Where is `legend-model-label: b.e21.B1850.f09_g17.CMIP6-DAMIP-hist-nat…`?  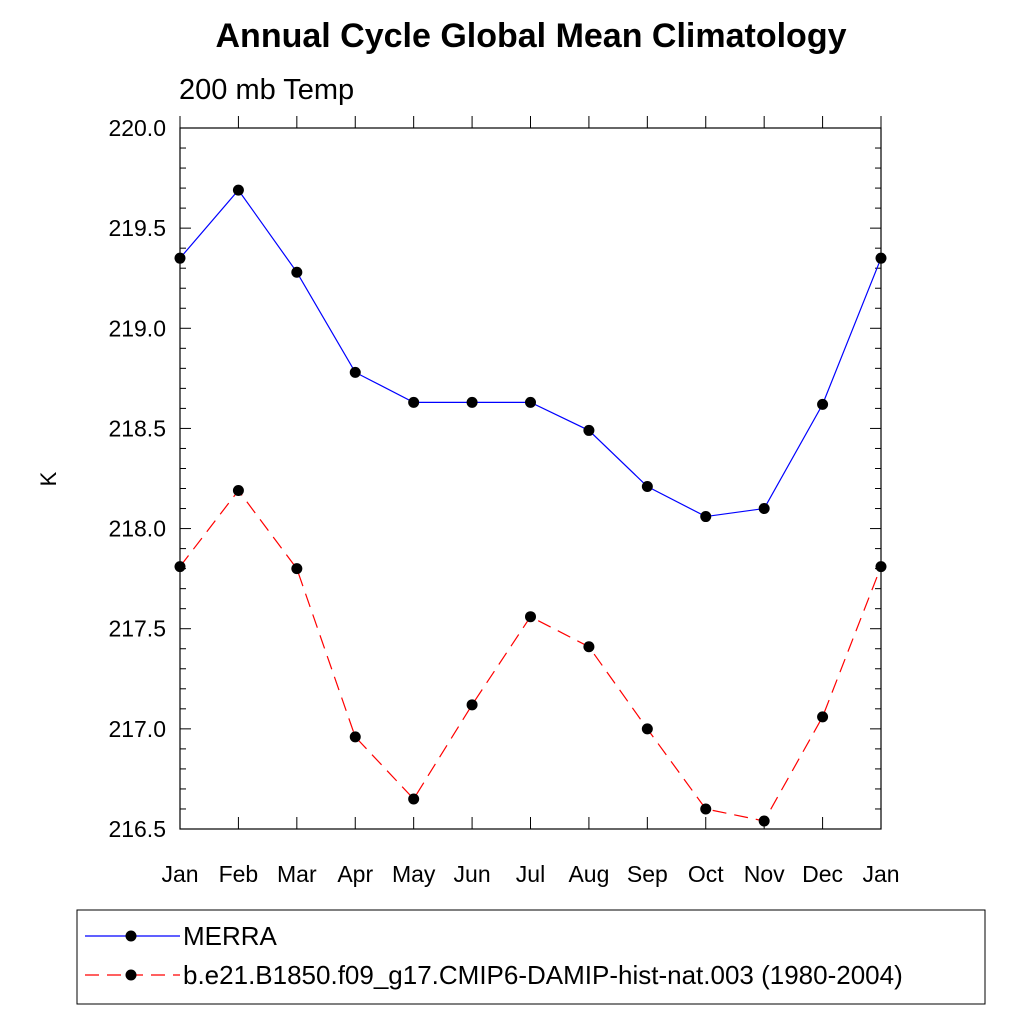
legend-model-label: b.e21.B1850.f09_g17.CMIP6-DAMIP-hist-nat… is located at coordinates (543, 975).